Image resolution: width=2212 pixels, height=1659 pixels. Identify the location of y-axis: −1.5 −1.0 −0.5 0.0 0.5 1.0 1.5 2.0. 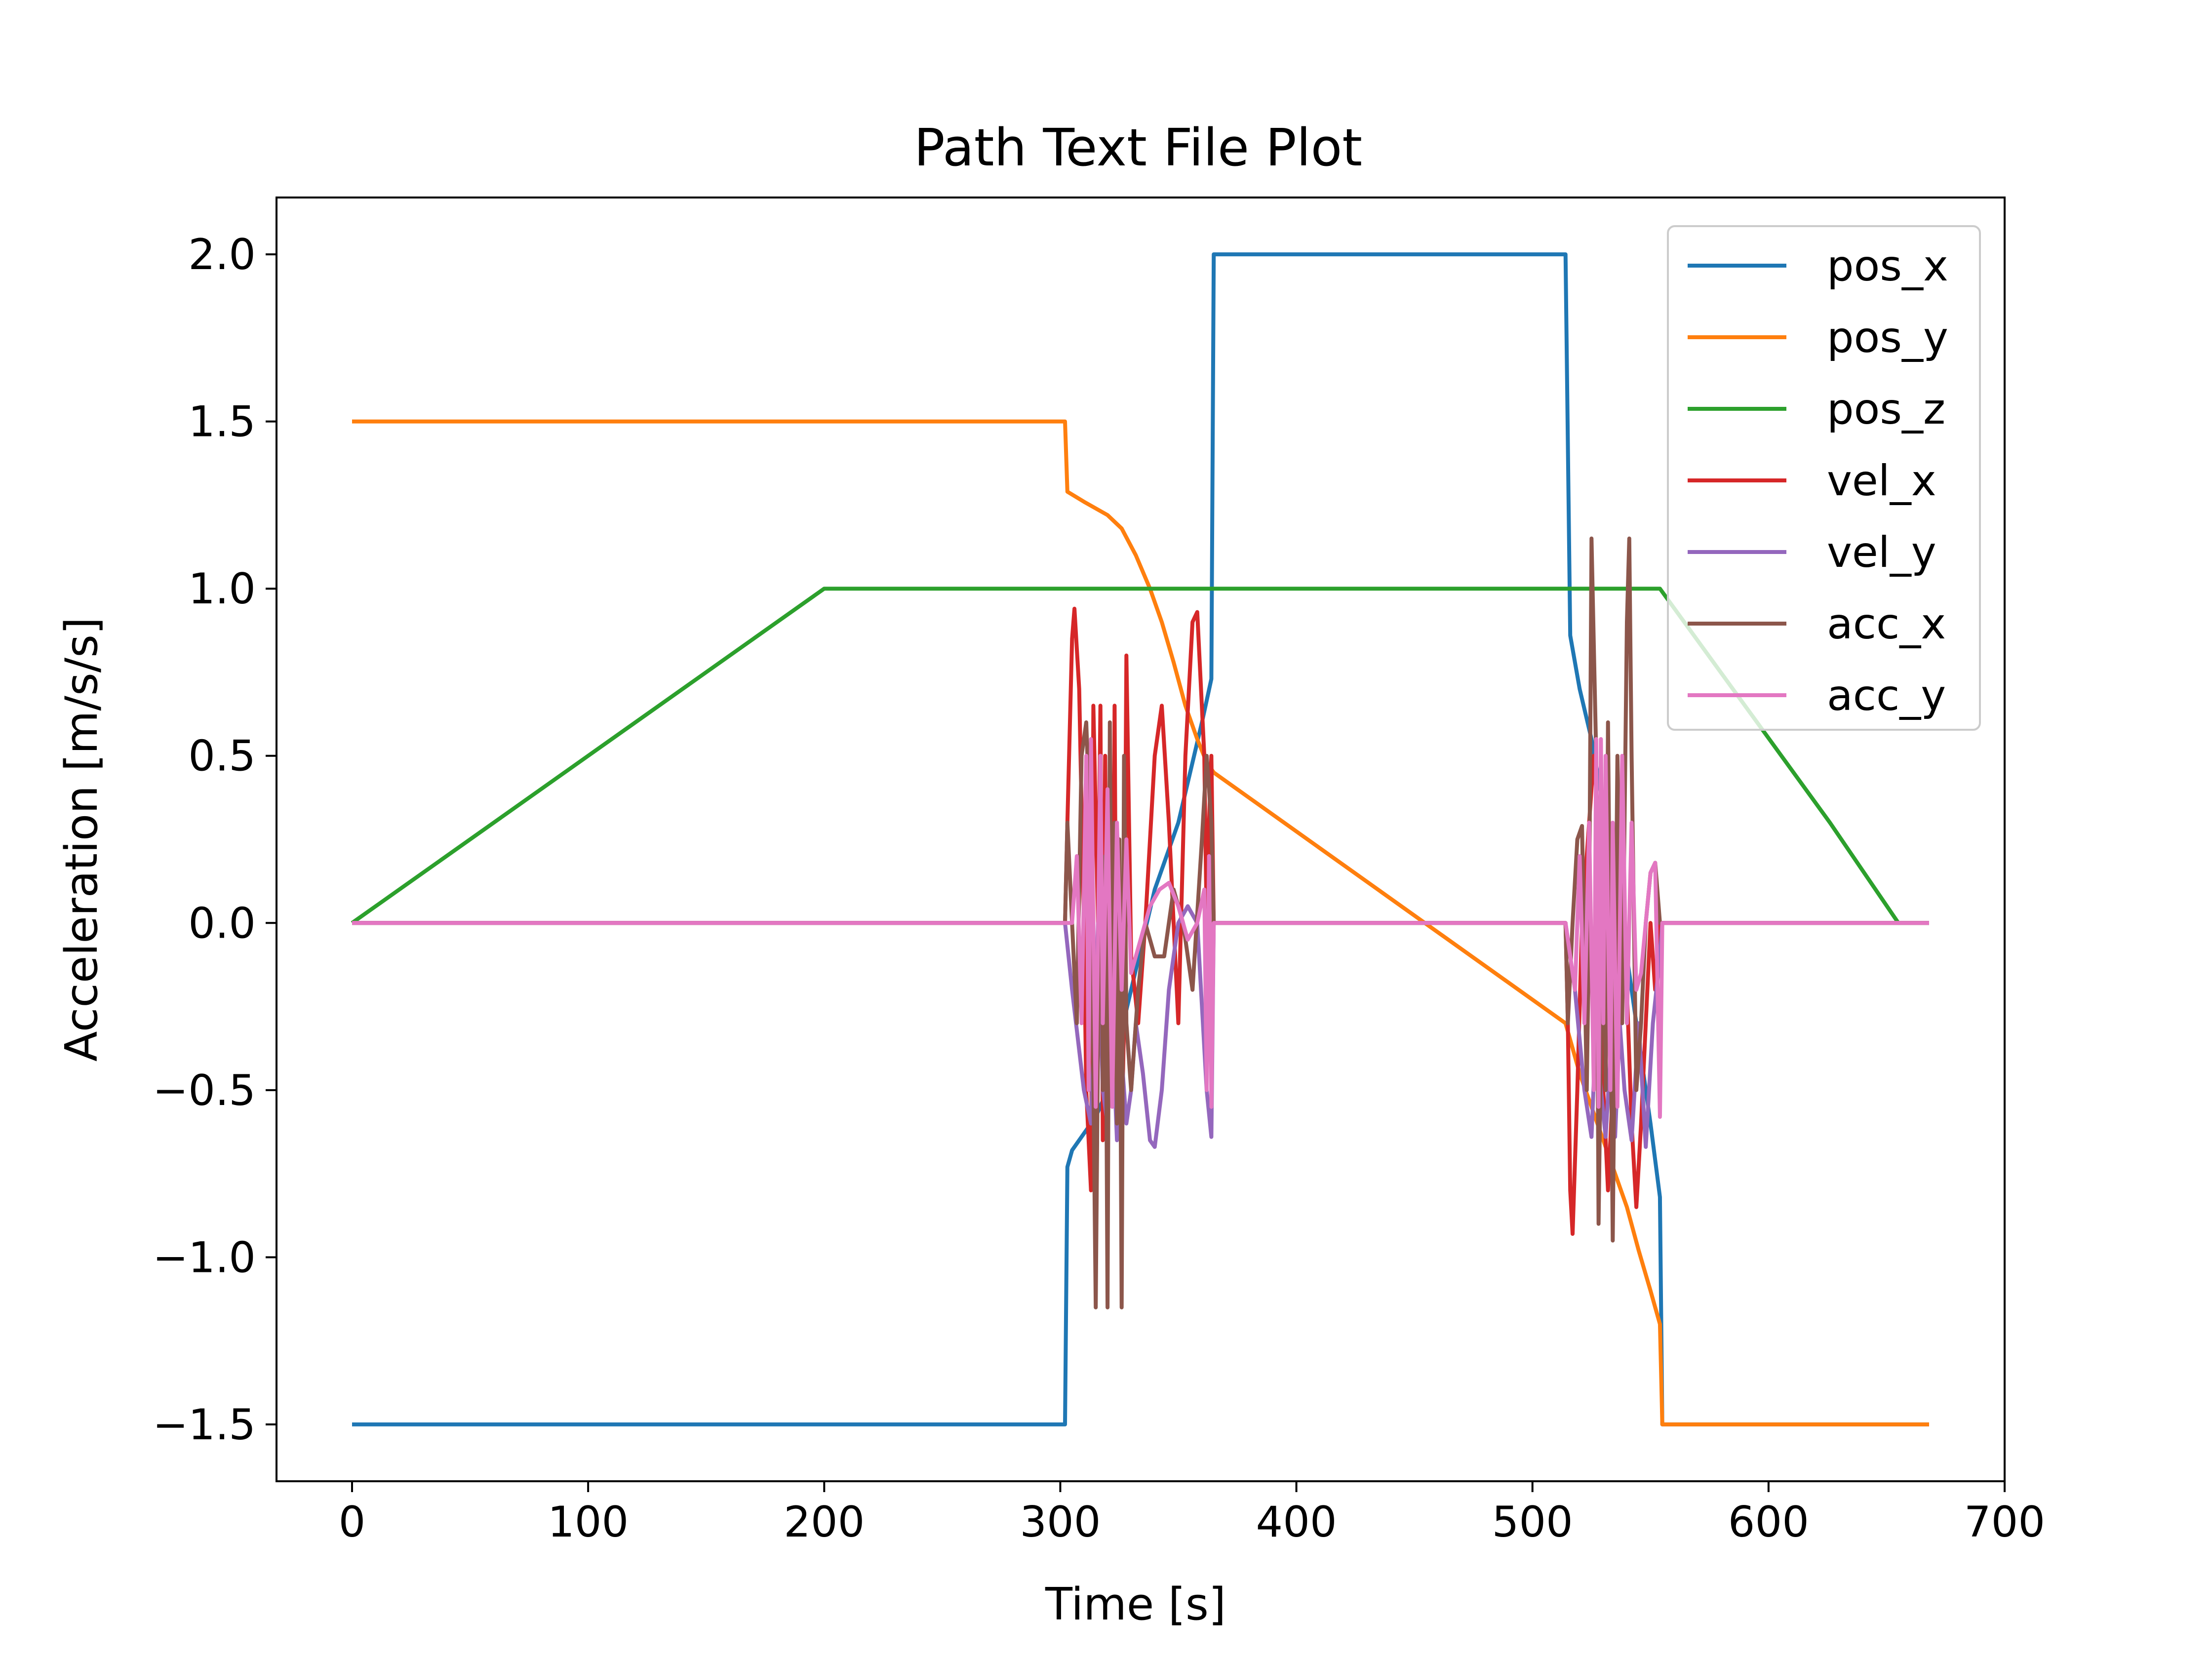
(215, 840).